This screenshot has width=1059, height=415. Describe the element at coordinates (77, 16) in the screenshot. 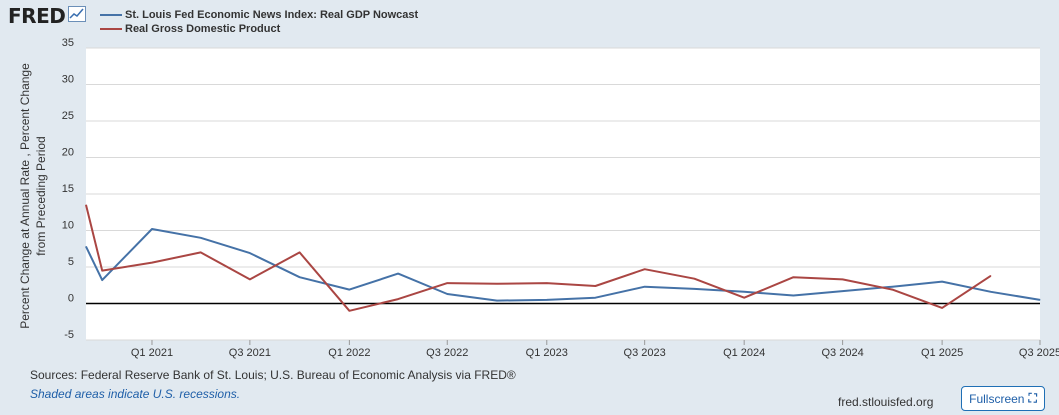

I see `line-chart-icon` at that location.